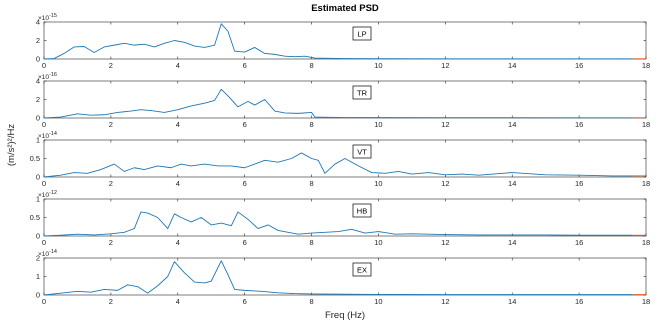  What do you see at coordinates (345, 315) in the screenshot?
I see `x-axis-label: Freq (Hz)` at bounding box center [345, 315].